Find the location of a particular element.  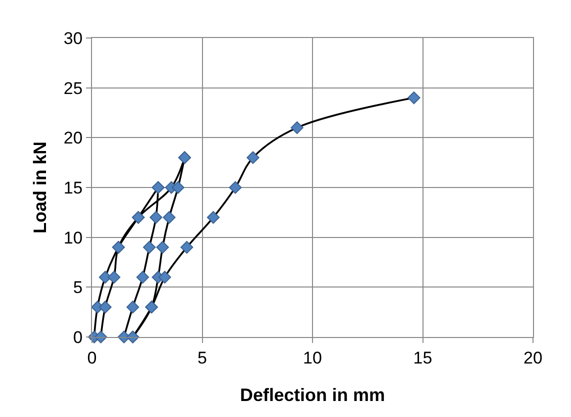

y-tick-label: 0 is located at coordinates (78, 337).